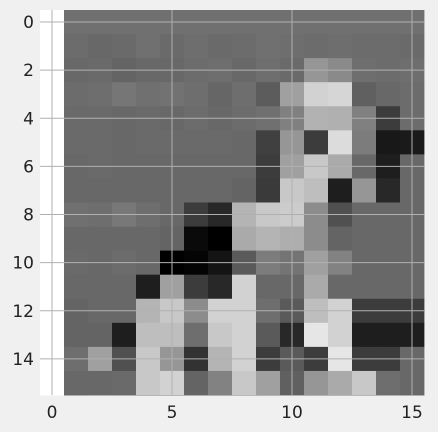 The height and width of the screenshot is (432, 438). I want to click on y-tick-label: 14, so click(23, 360).